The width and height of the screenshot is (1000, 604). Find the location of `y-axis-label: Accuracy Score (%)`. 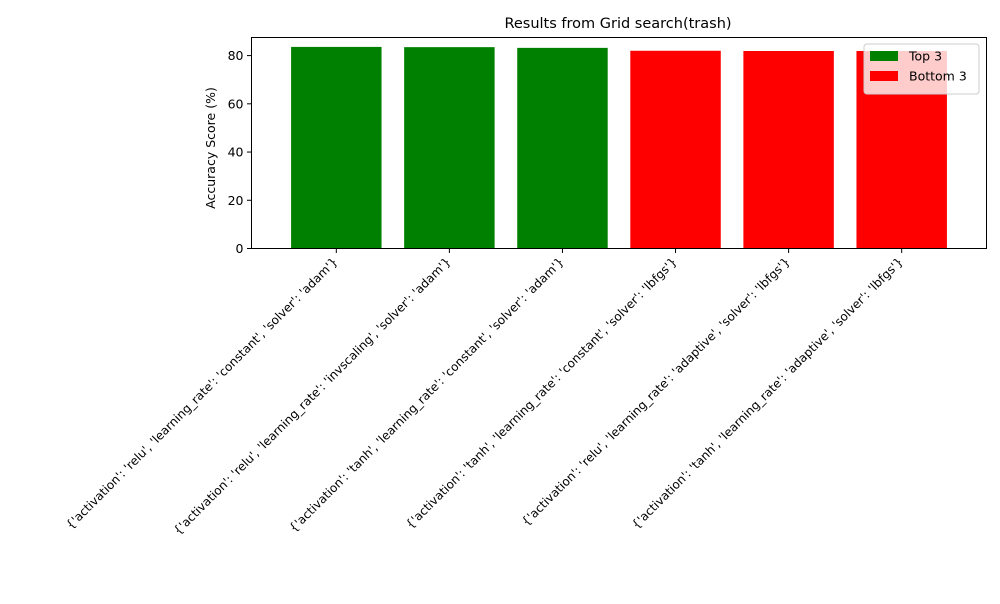

y-axis-label: Accuracy Score (%) is located at coordinates (210, 148).